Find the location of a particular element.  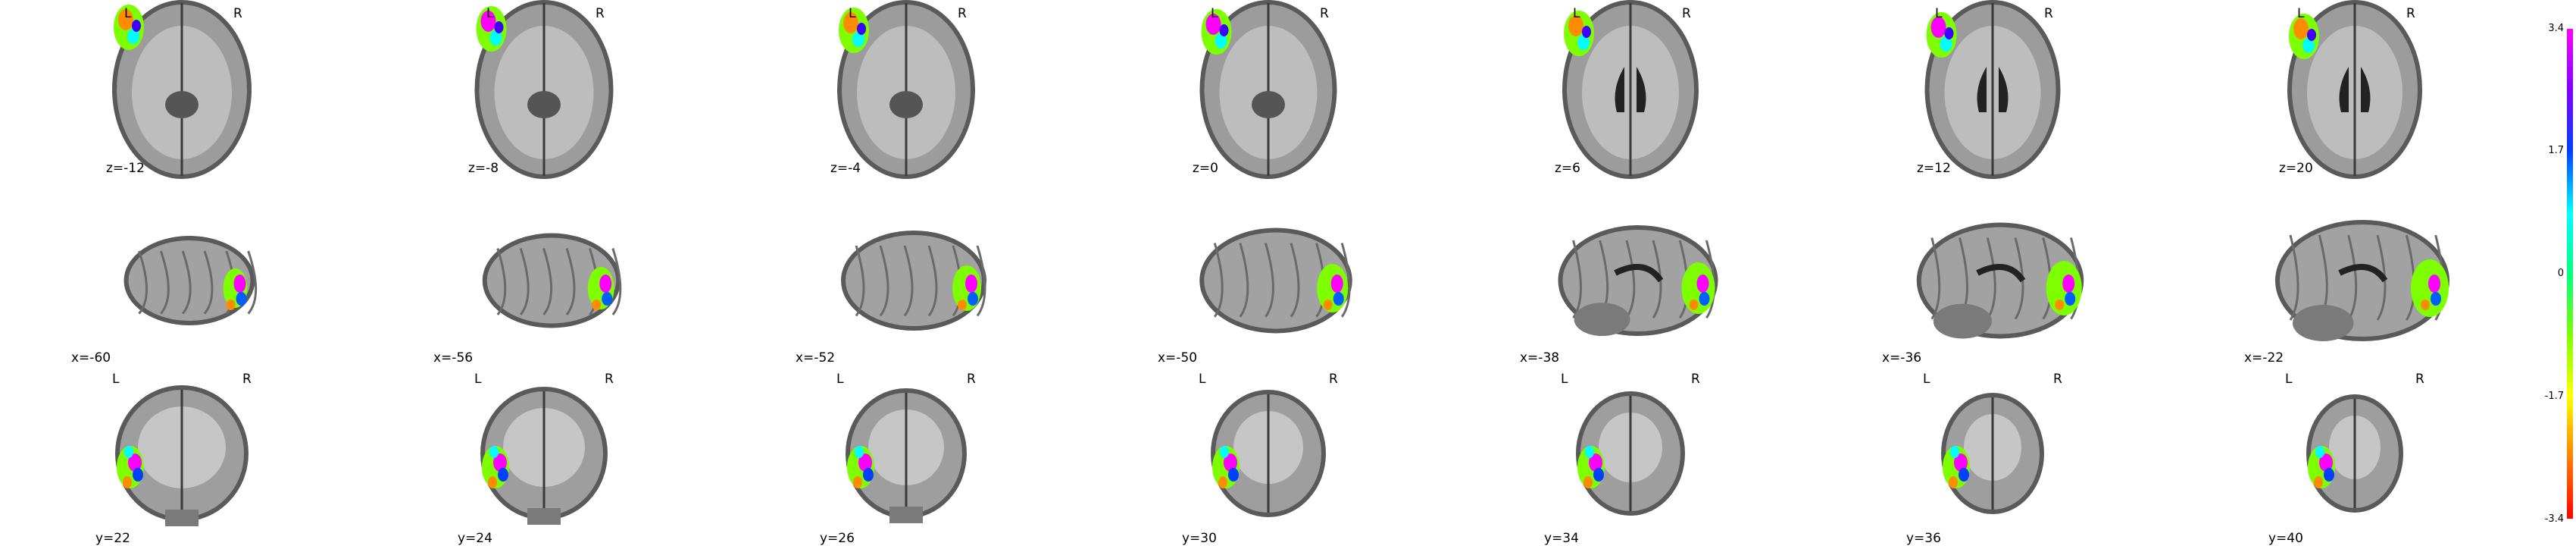

slice-coordinate-label: x=-52 is located at coordinates (816, 358).